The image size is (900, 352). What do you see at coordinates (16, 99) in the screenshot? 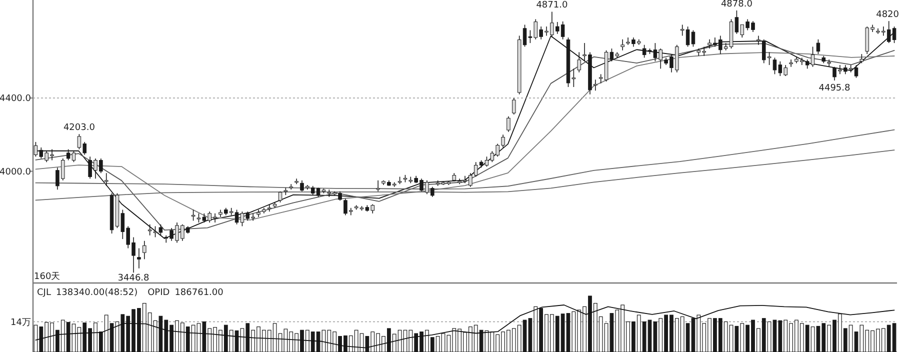
I see `y-tick-label: 4400.0` at bounding box center [16, 99].